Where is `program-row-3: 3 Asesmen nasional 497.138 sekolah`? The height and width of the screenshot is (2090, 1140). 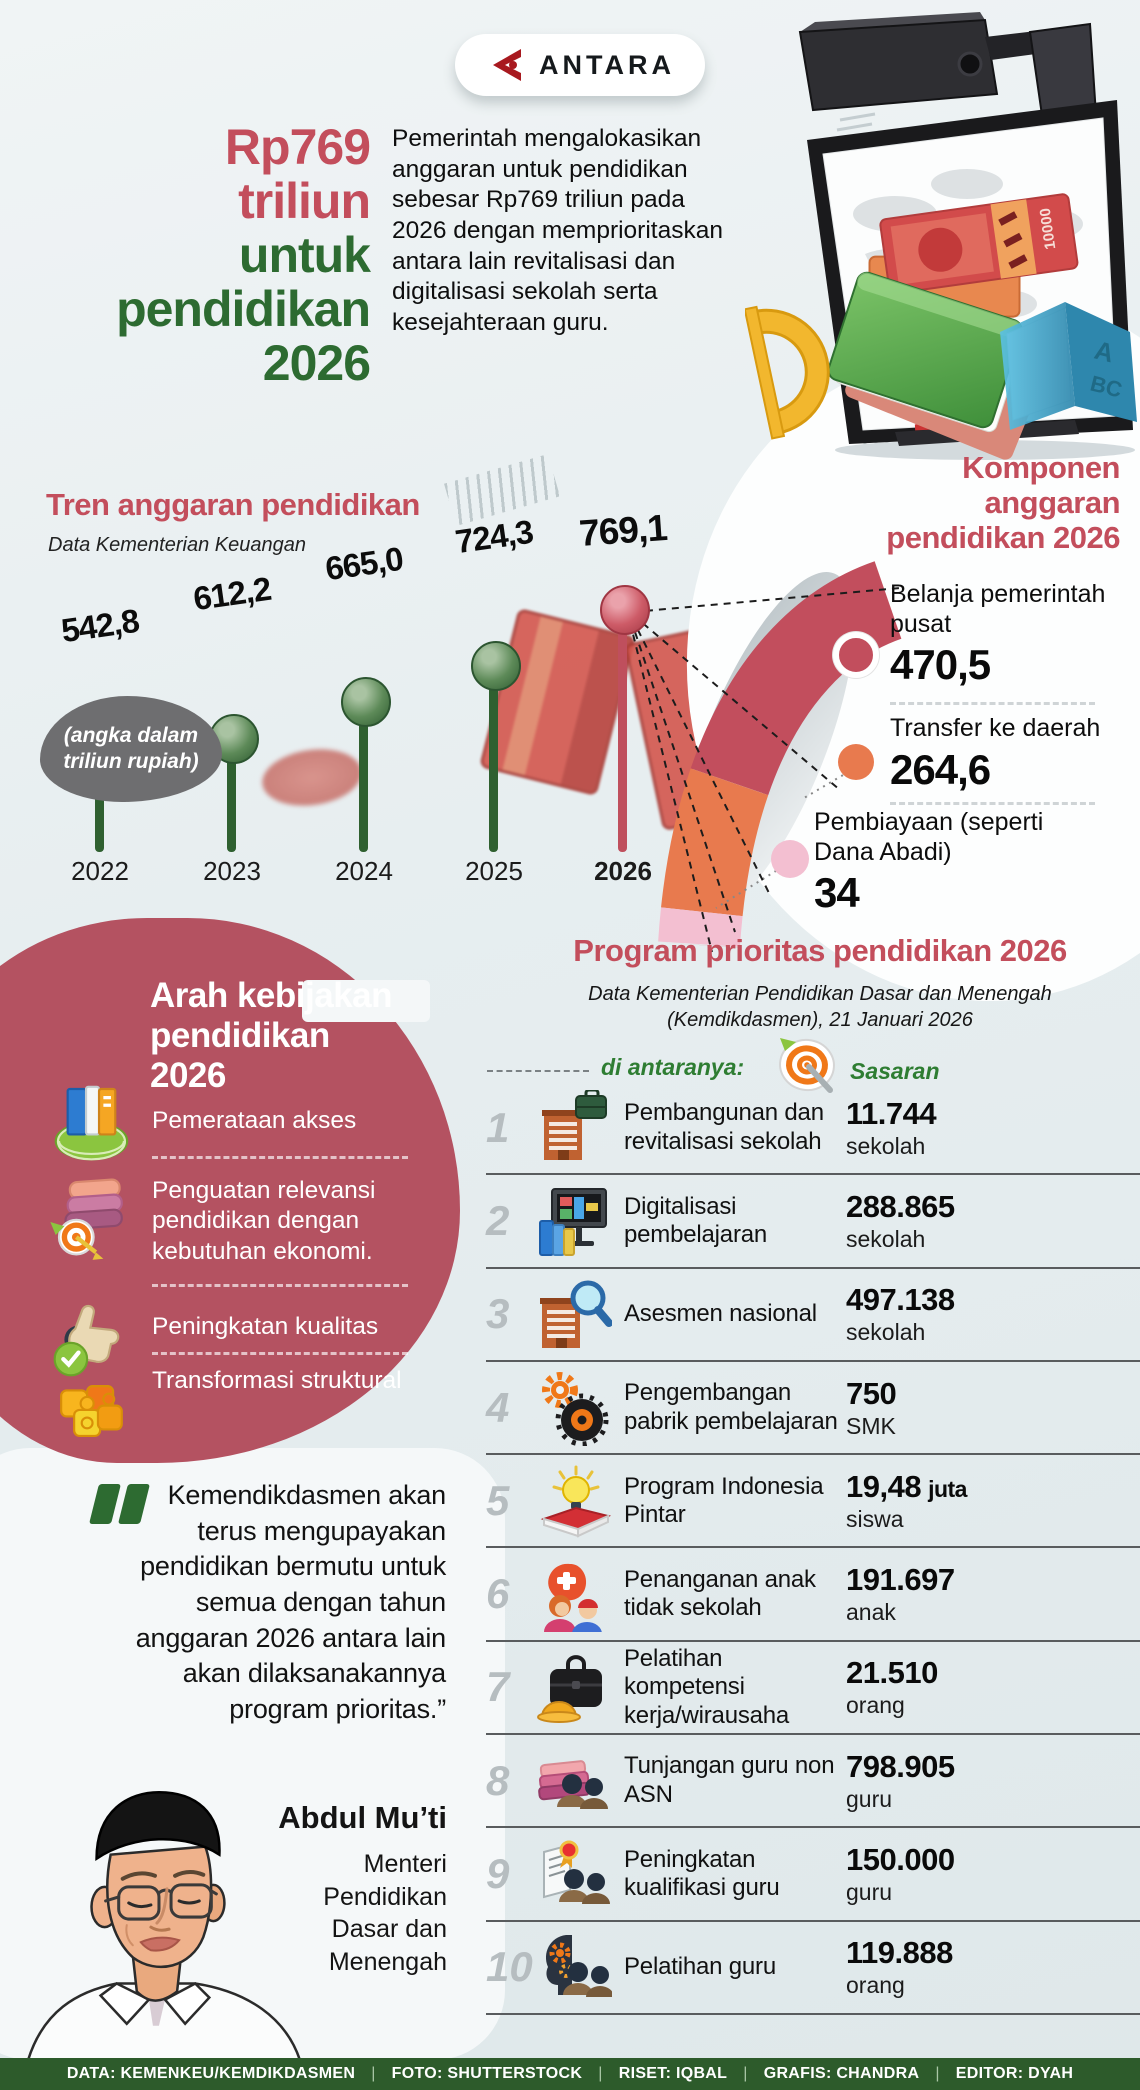
program-row-3: 3 Asesmen nasional 497.138 sekolah is located at coordinates (813, 1315).